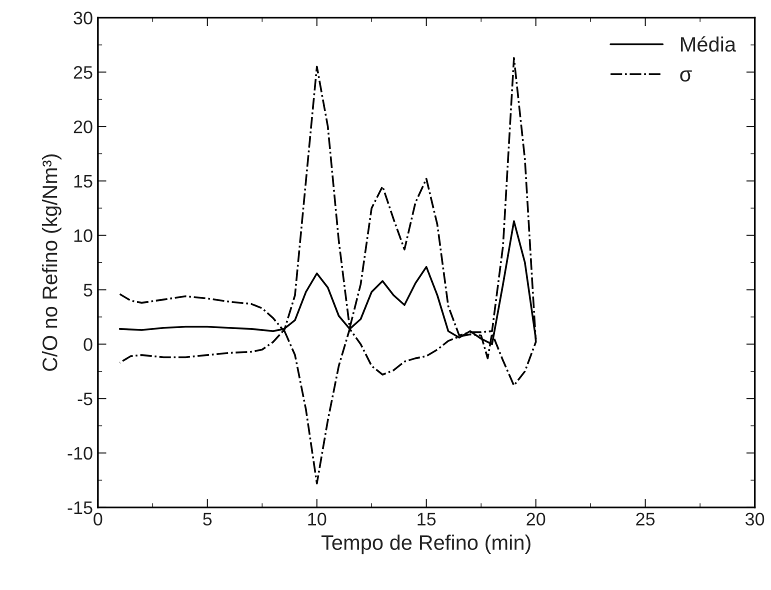  Describe the element at coordinates (708, 44) in the screenshot. I see `legend-label: Média` at that location.